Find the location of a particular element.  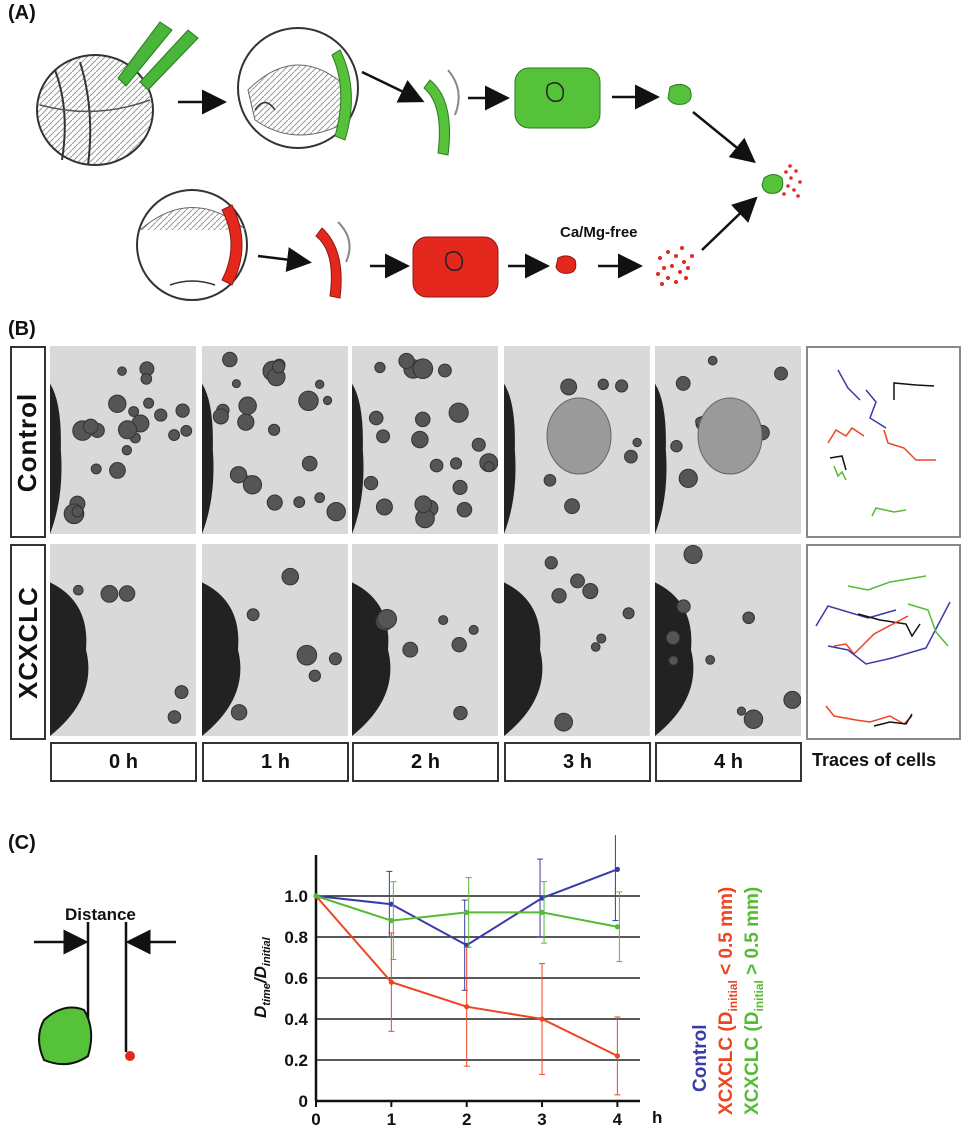

combined-explant-icon is located at coordinates (781, 181).